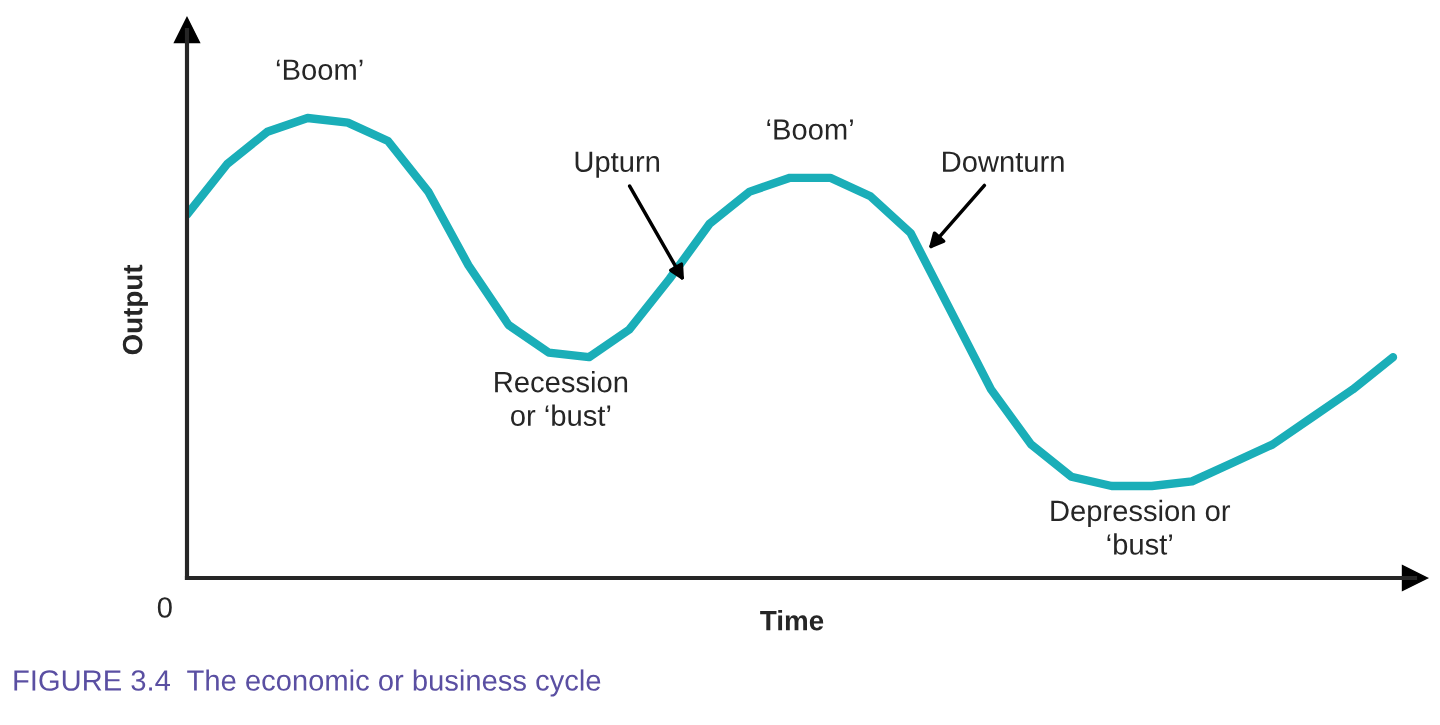  What do you see at coordinates (810, 129) in the screenshot?
I see `annotation: ‘Boom’` at bounding box center [810, 129].